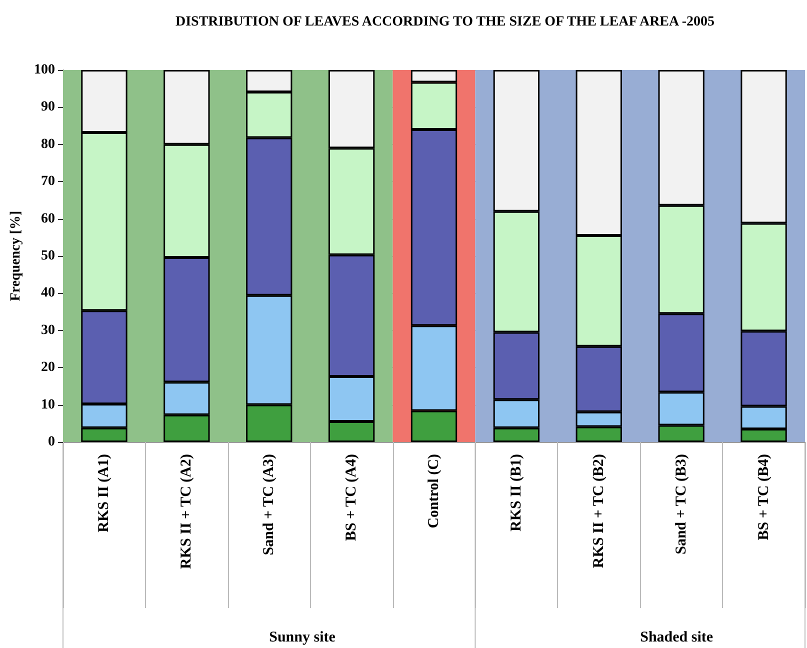 The height and width of the screenshot is (648, 807). What do you see at coordinates (48, 182) in the screenshot?
I see `y-tick-label: 70` at bounding box center [48, 182].